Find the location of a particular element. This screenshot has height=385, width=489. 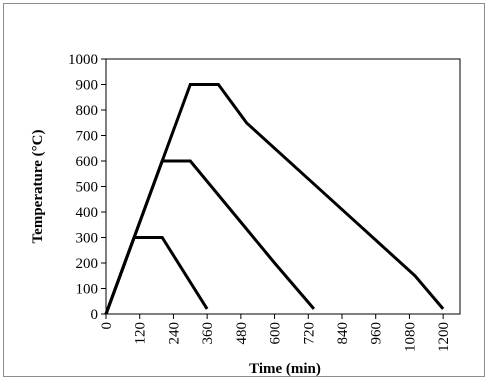

x-tick-label: 1080 is located at coordinates (410, 337).